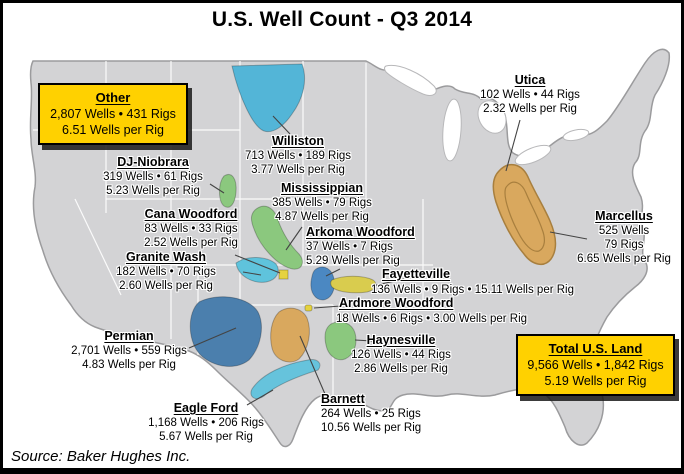 The width and height of the screenshot is (684, 474). Describe the element at coordinates (290, 335) in the screenshot. I see `region-shape-barnett` at that location.